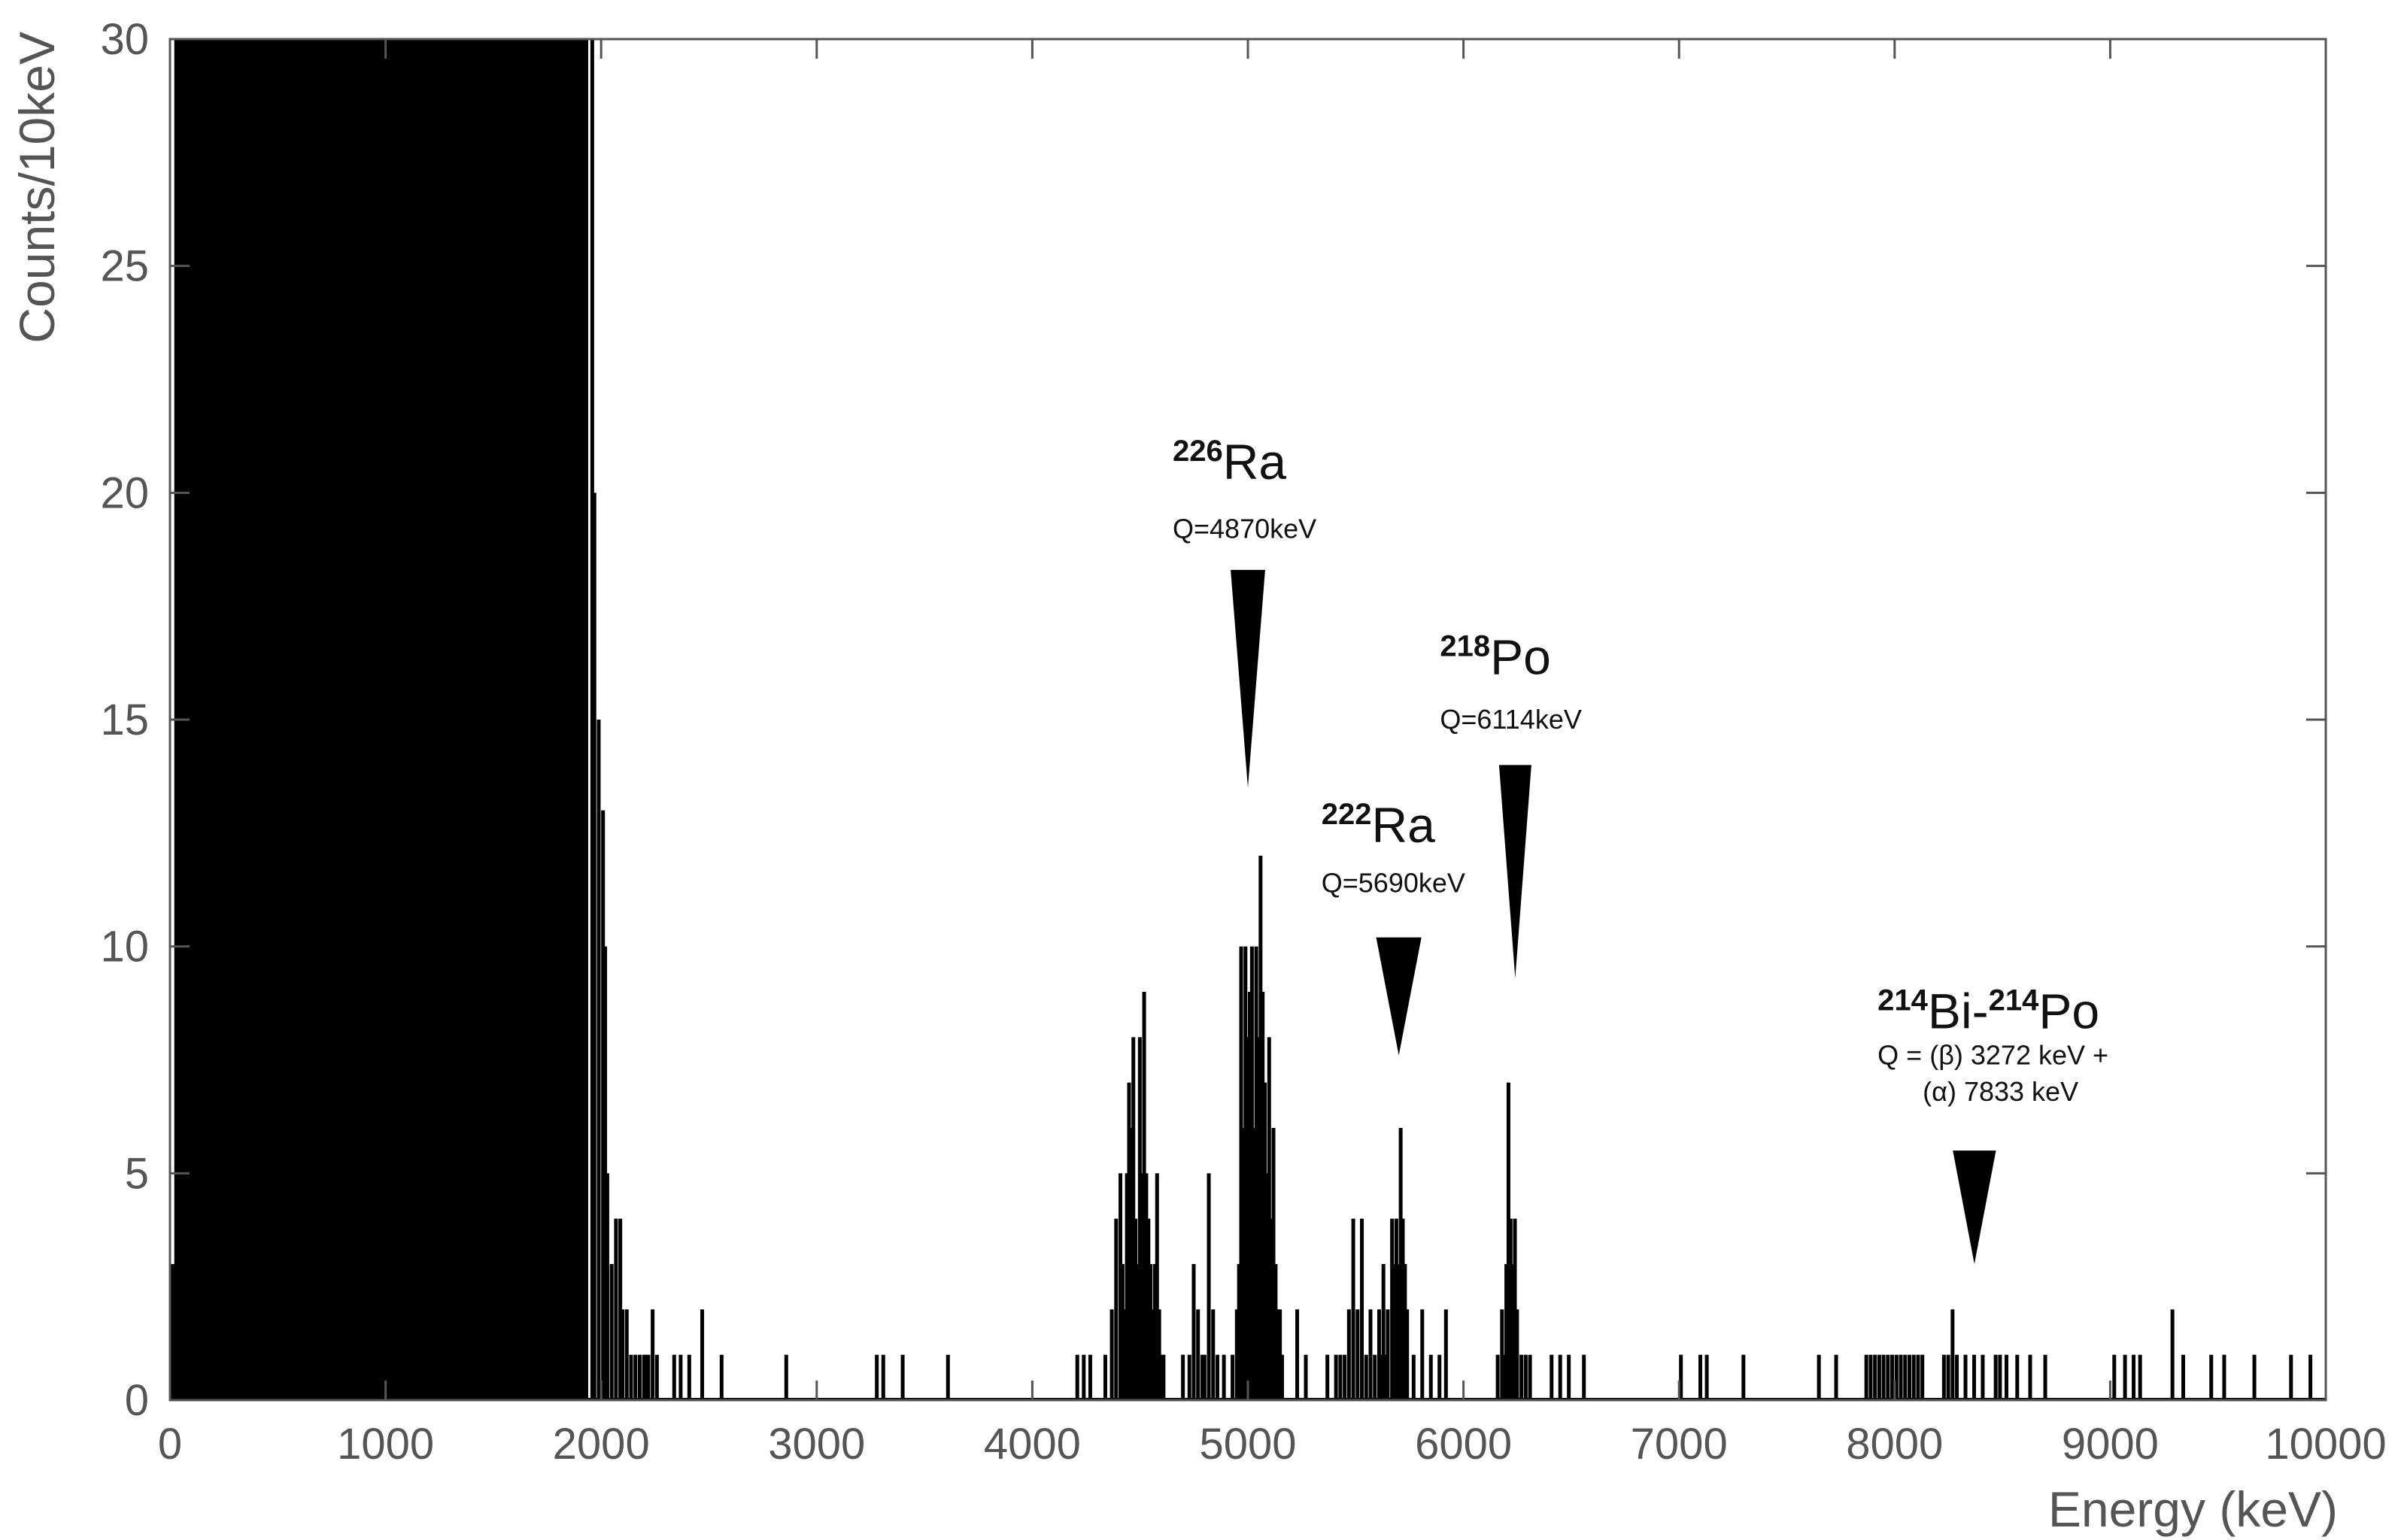 This screenshot has height=1540, width=2401. What do you see at coordinates (2000, 1091) in the screenshot?
I see `q-value-label-2: (α) 7833 keV` at bounding box center [2000, 1091].